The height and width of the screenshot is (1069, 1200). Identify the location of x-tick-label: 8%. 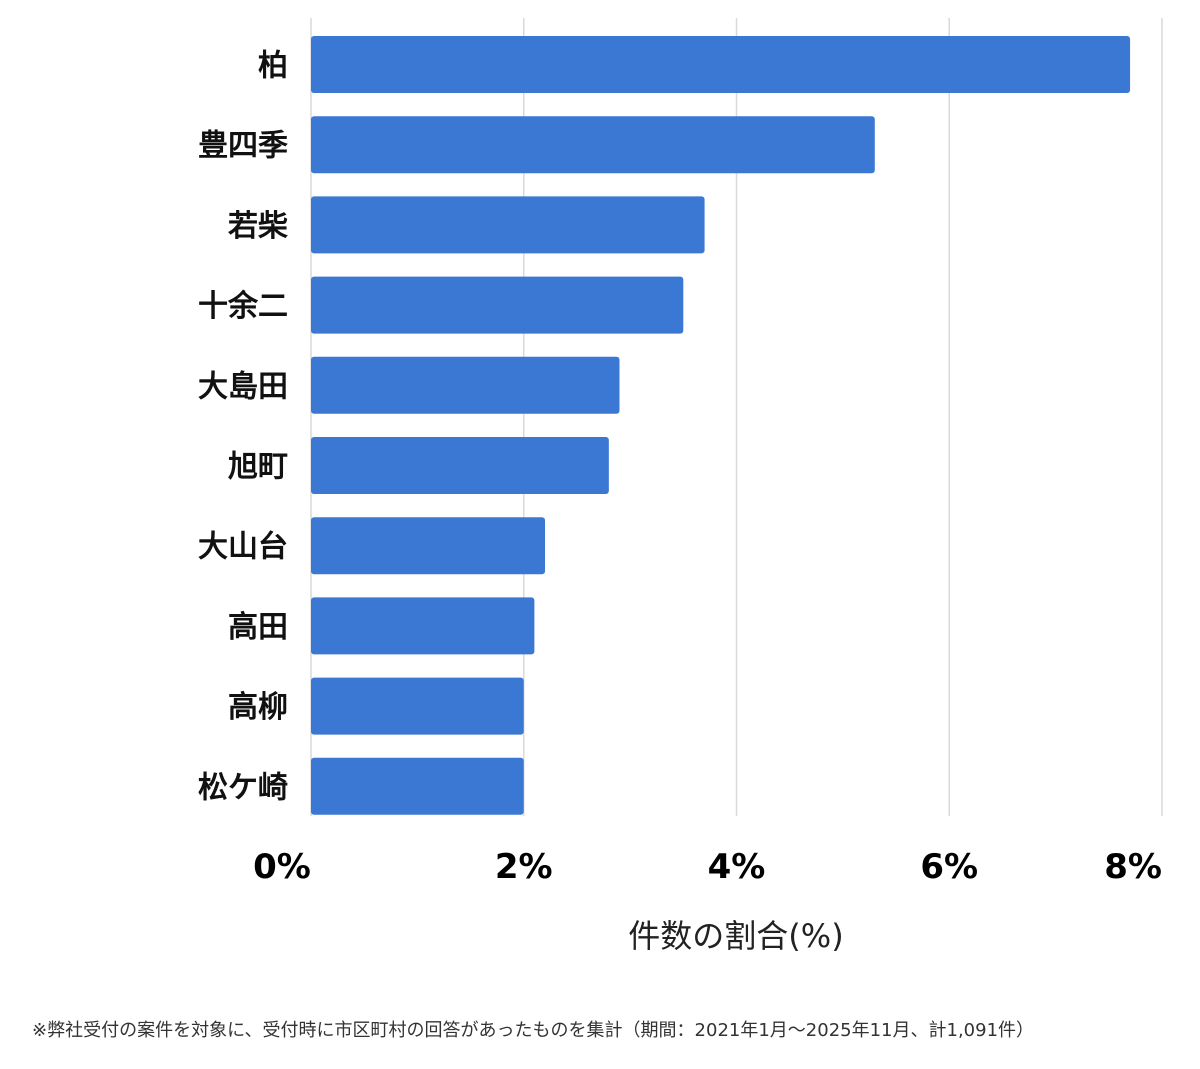
(1133, 867).